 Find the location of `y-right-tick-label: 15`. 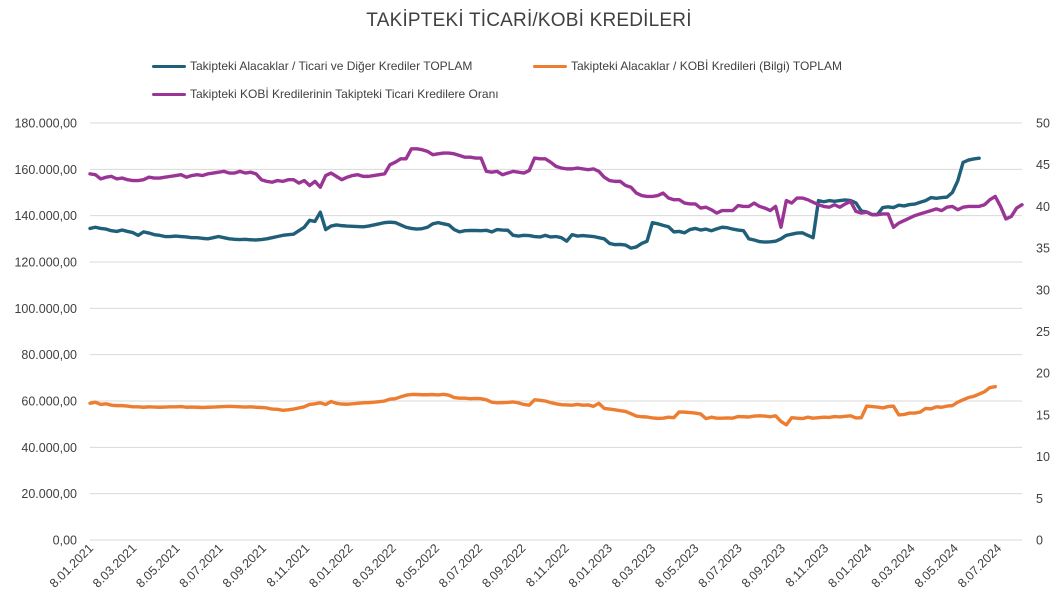

y-right-tick-label: 15 is located at coordinates (1043, 415).